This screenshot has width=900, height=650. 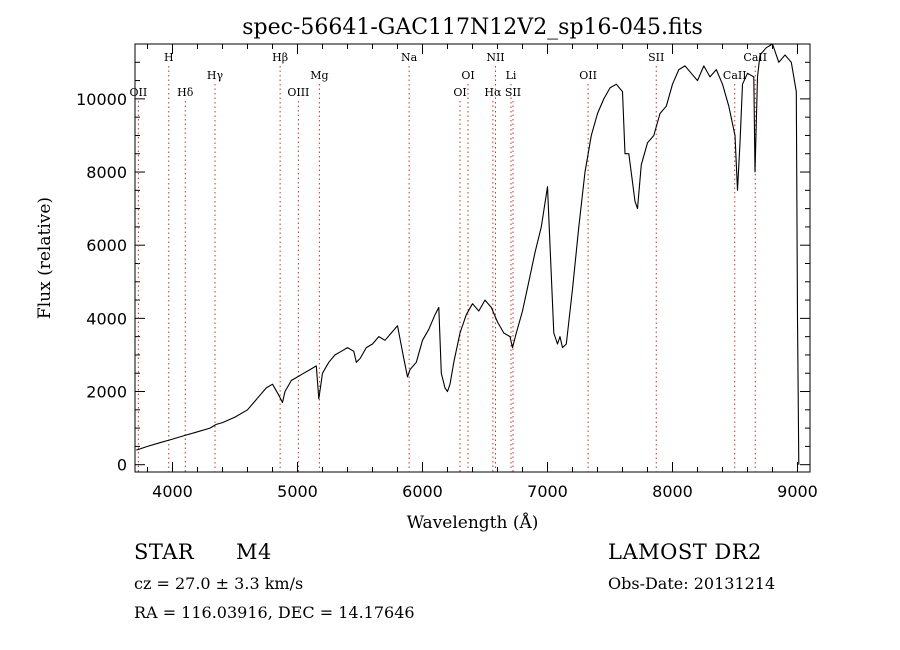 What do you see at coordinates (169, 57) in the screenshot?
I see `spectral-line-label: H` at bounding box center [169, 57].